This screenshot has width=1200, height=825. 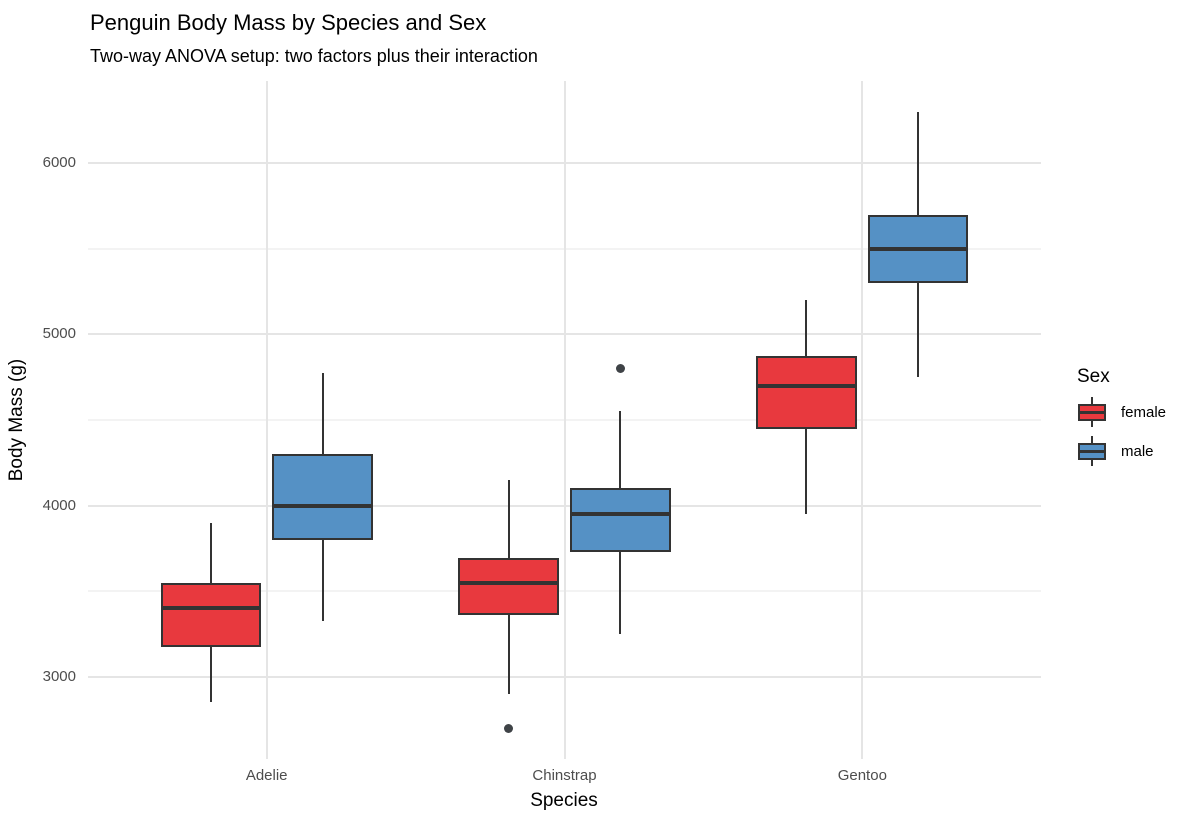 I want to click on whisker-lower-gentoo-male, so click(x=918, y=330).